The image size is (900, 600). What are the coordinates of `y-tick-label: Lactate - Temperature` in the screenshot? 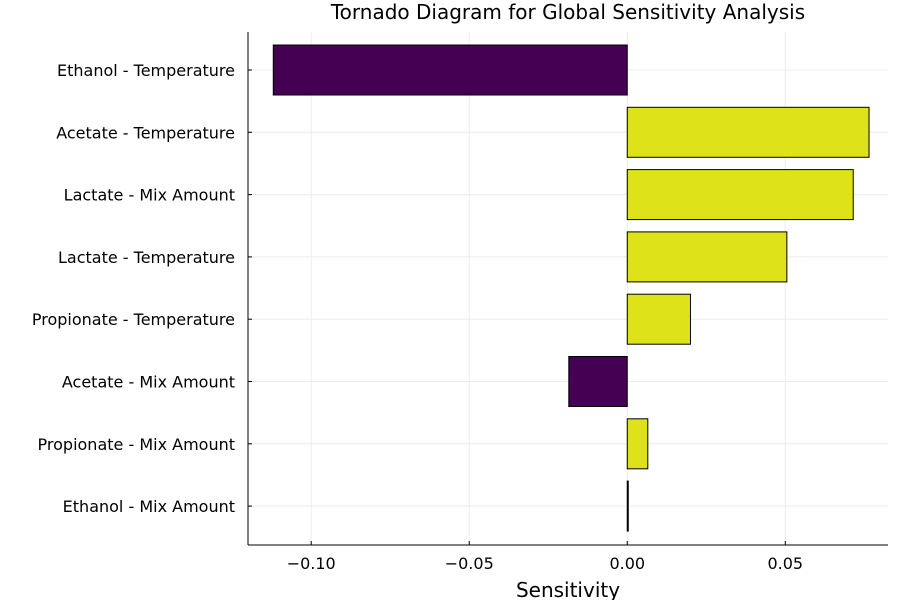 It's located at (146, 257).